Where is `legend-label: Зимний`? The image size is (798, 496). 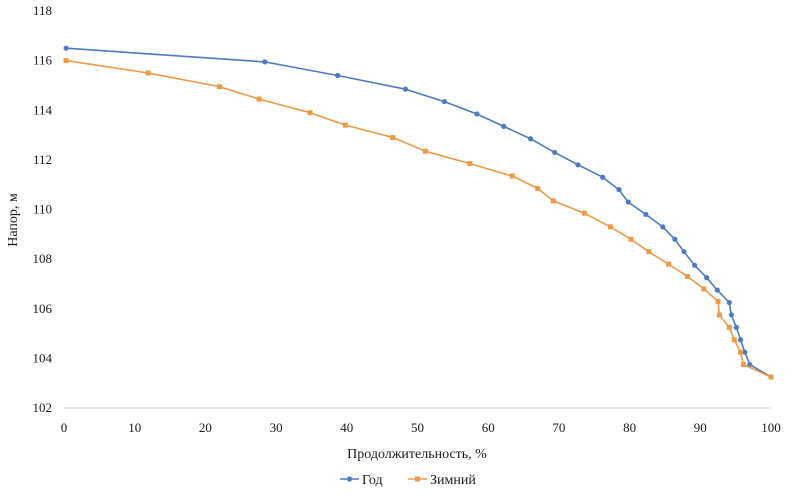
legend-label: Зимний is located at coordinates (453, 480).